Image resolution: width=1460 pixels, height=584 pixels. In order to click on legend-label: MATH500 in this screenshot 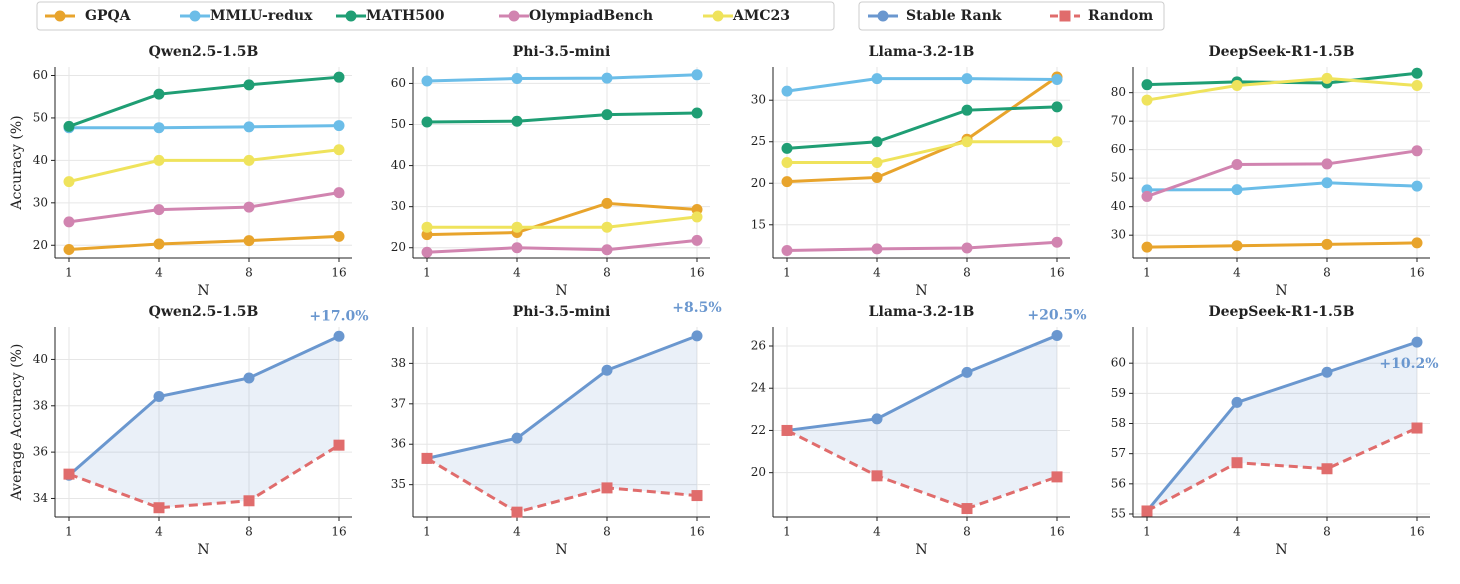, I will do `click(405, 16)`.